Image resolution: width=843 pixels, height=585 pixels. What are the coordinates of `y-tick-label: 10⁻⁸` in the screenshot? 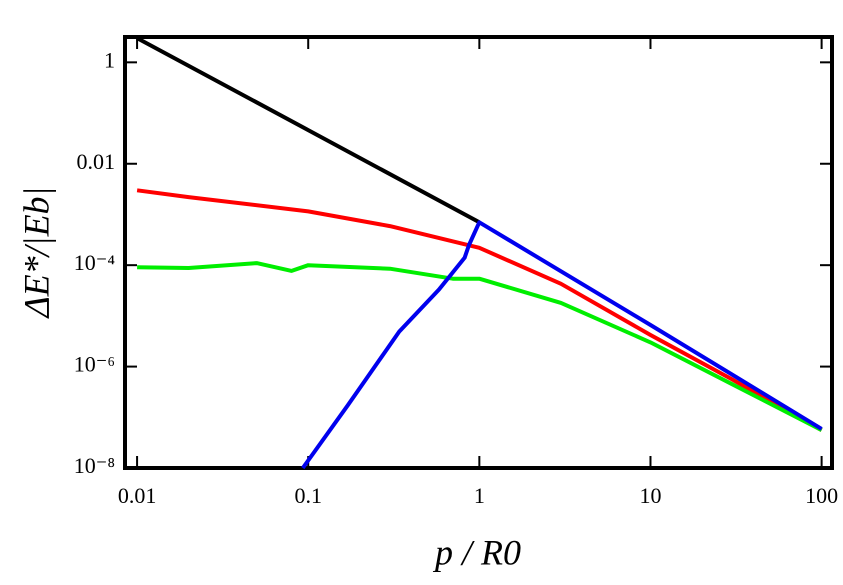 It's located at (94, 465).